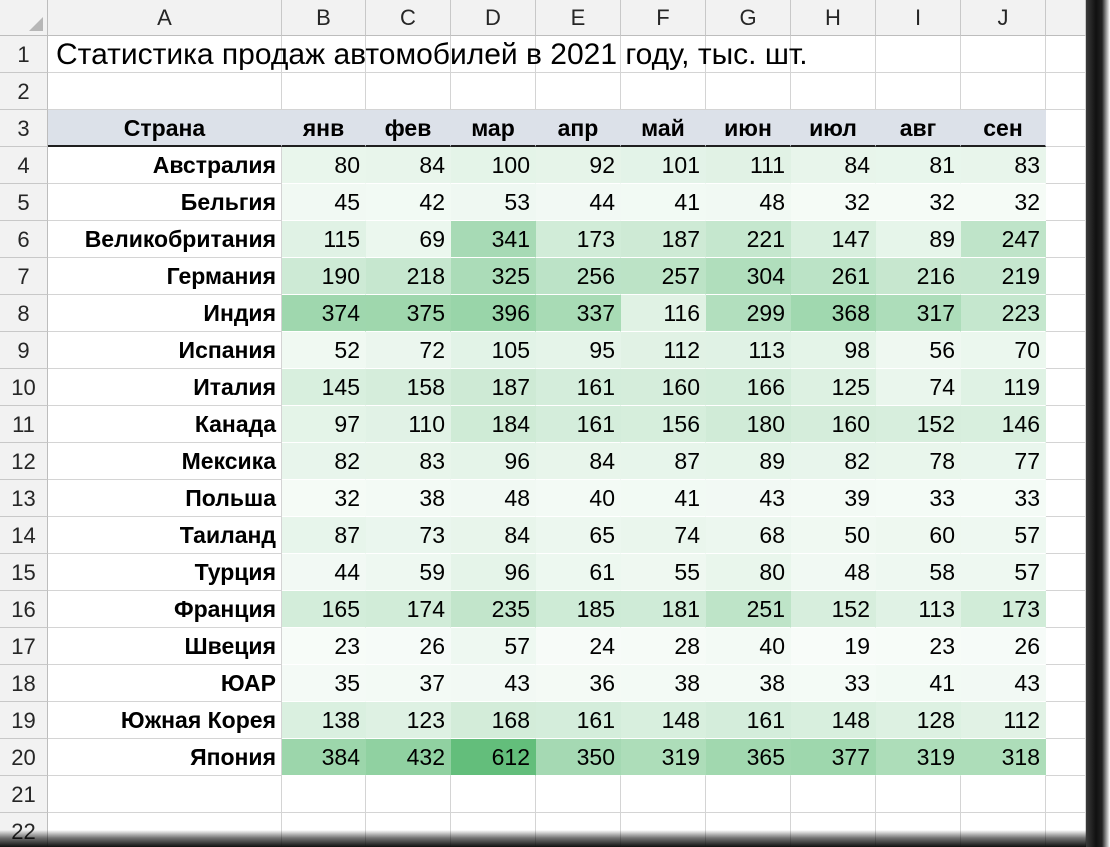 Image resolution: width=1110 pixels, height=847 pixels. Describe the element at coordinates (24, 350) in the screenshot. I see `row-header-9: 9` at that location.